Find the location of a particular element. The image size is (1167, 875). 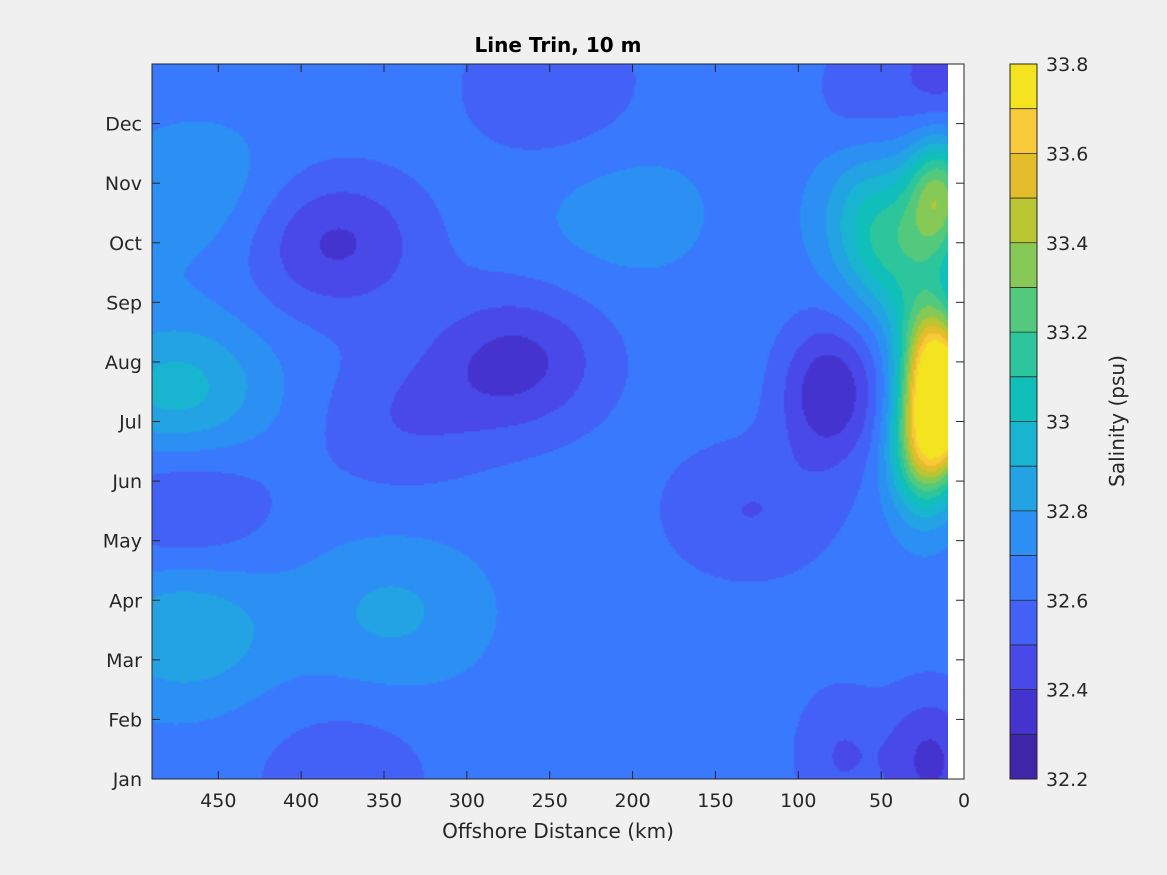

y-tick-label: Feb is located at coordinates (125, 720).